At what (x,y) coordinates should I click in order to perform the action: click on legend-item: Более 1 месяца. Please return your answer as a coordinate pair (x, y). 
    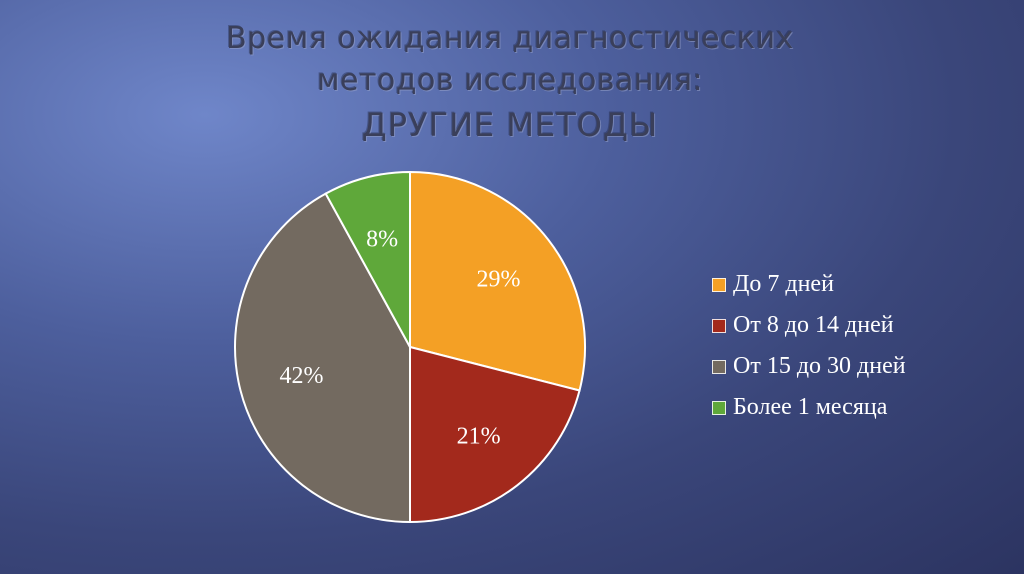
    Looking at the image, I should click on (809, 407).